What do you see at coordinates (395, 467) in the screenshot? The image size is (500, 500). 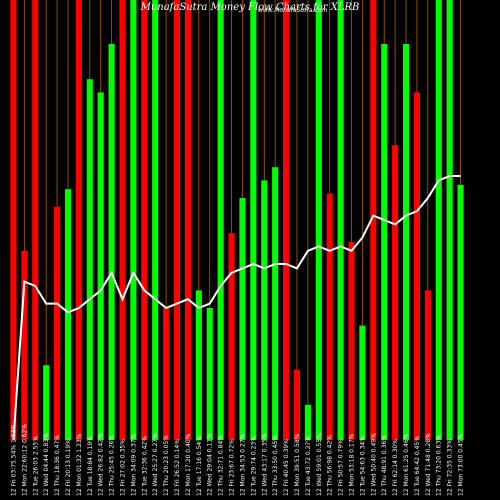 I see `x-tick-label: 12 Fri 62:14 0.30%` at bounding box center [395, 467].